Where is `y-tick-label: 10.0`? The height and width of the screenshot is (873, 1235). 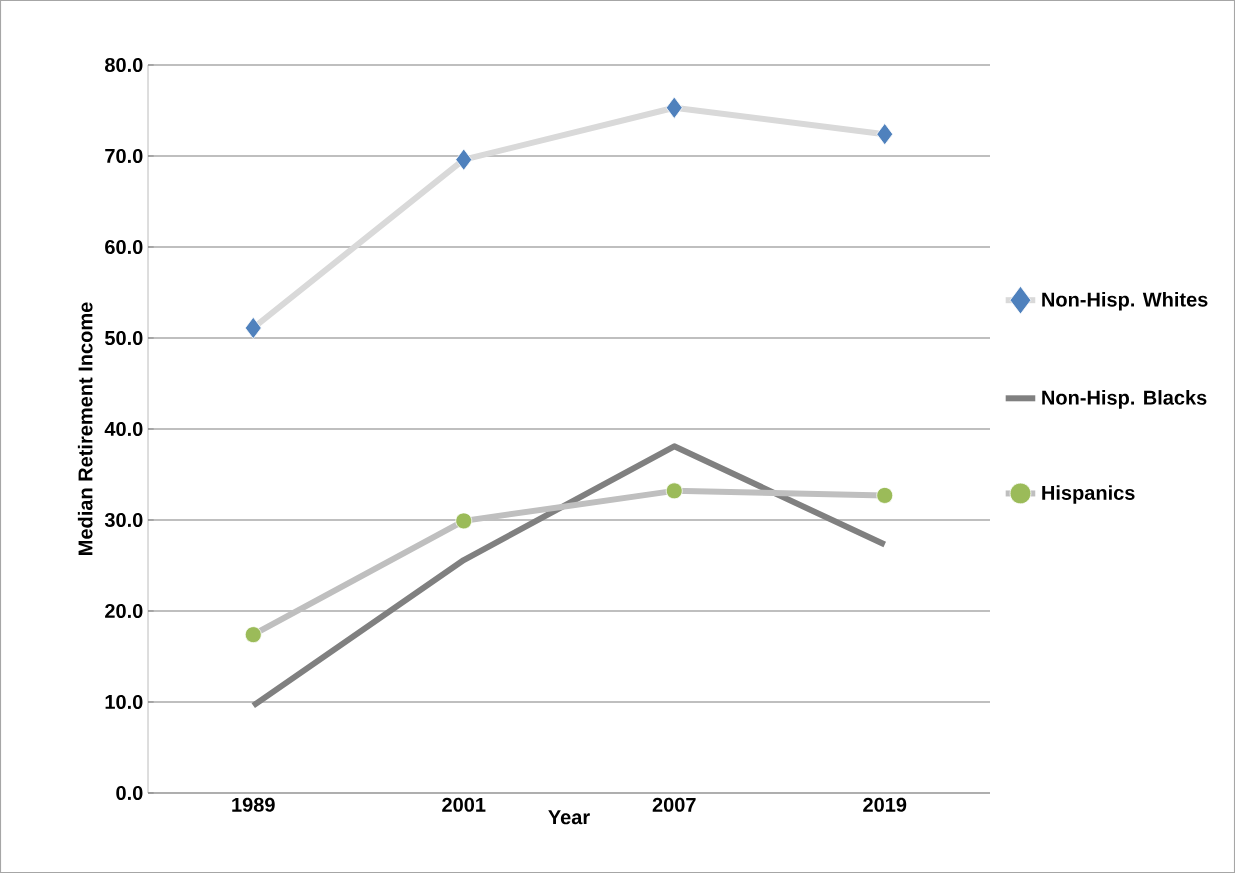 y-tick-label: 10.0 is located at coordinates (124, 702).